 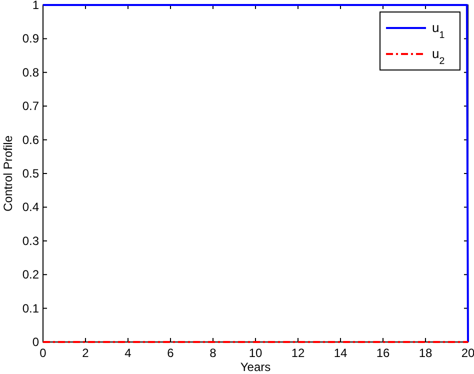 I want to click on x-tick-label: 6, so click(x=170, y=353).